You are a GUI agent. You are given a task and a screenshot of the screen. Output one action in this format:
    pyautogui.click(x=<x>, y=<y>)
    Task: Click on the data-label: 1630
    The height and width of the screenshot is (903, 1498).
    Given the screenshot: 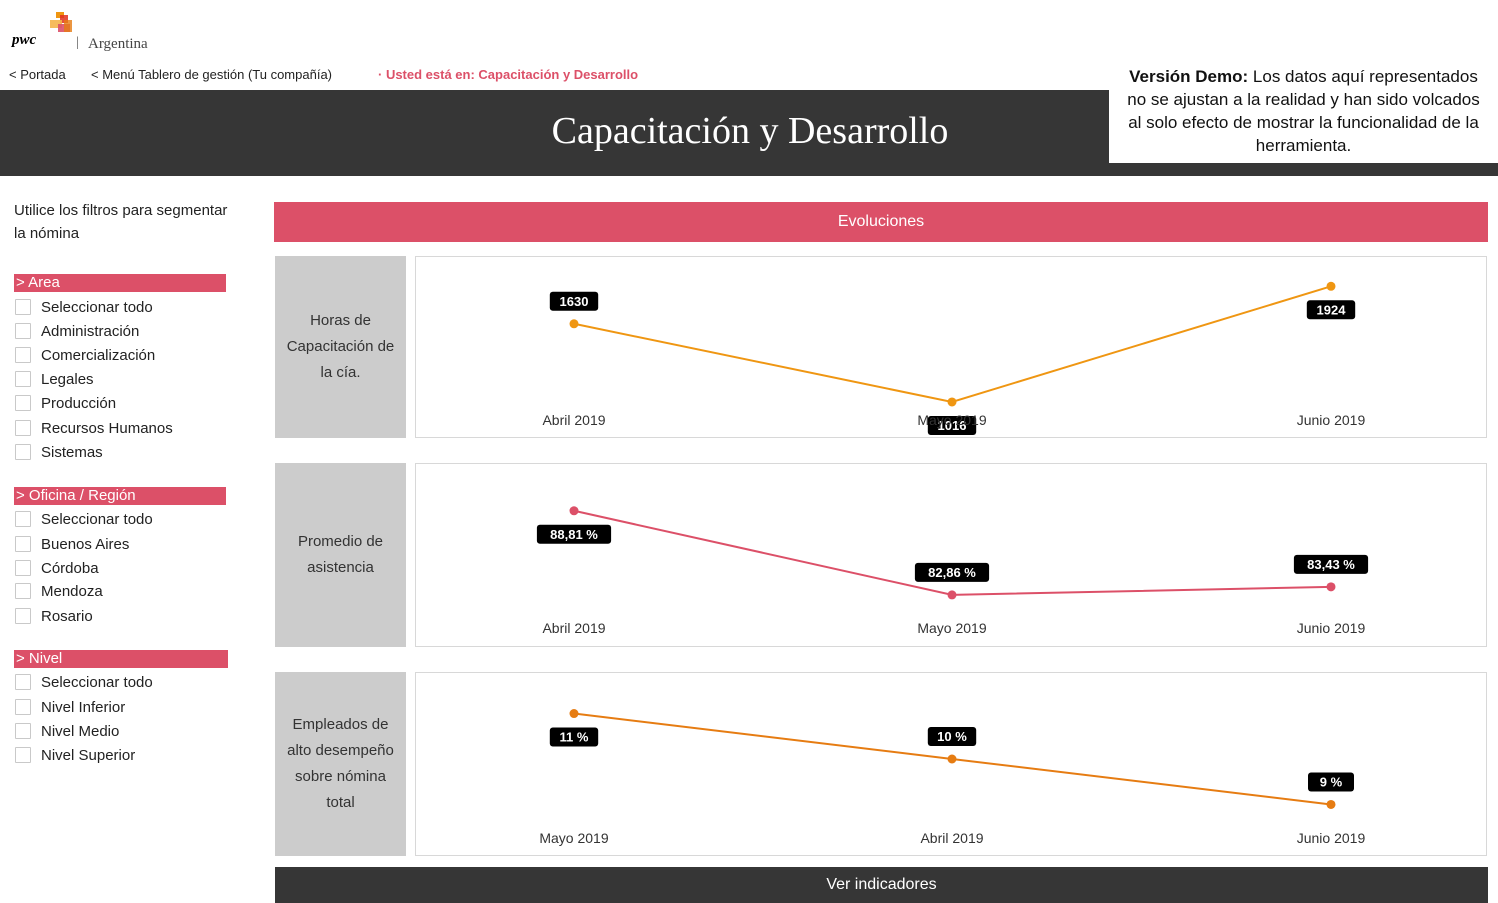 What is the action you would take?
    pyautogui.click(x=574, y=301)
    